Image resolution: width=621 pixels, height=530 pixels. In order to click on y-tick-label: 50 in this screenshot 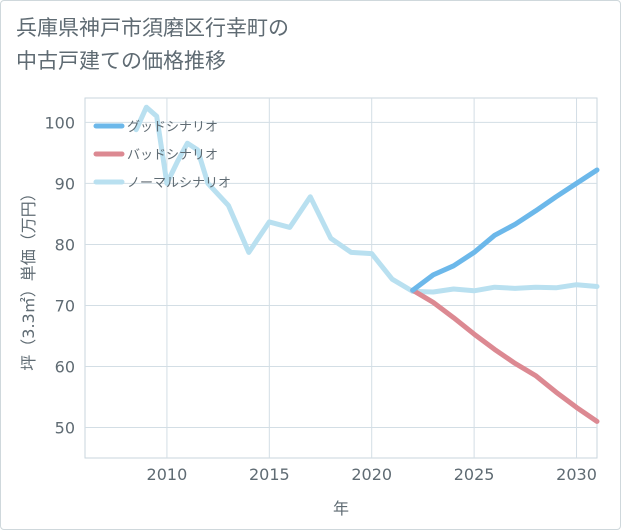, I will do `click(65, 427)`.